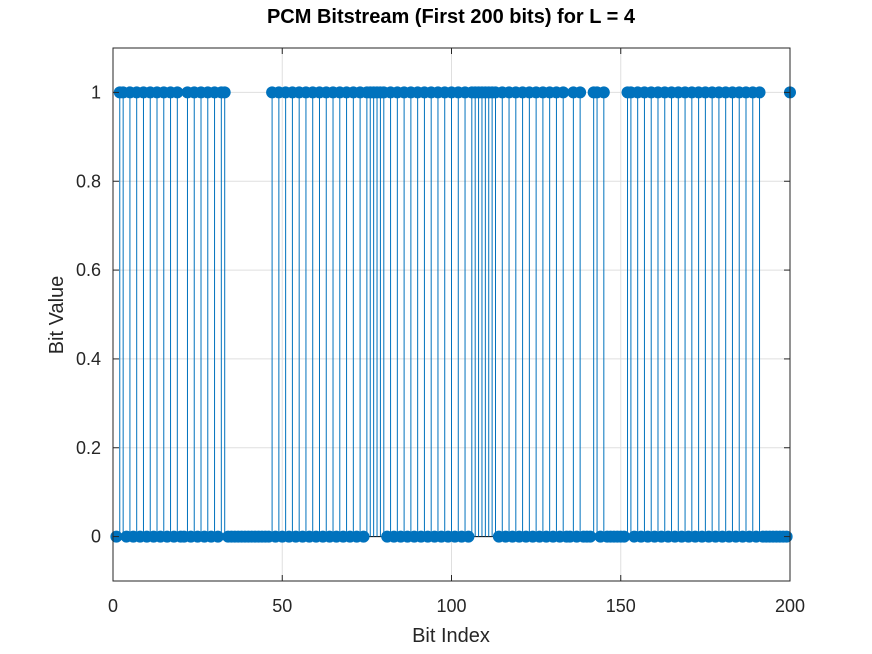 This screenshot has height=654, width=872. Describe the element at coordinates (621, 606) in the screenshot. I see `x-tick-label: 150` at that location.